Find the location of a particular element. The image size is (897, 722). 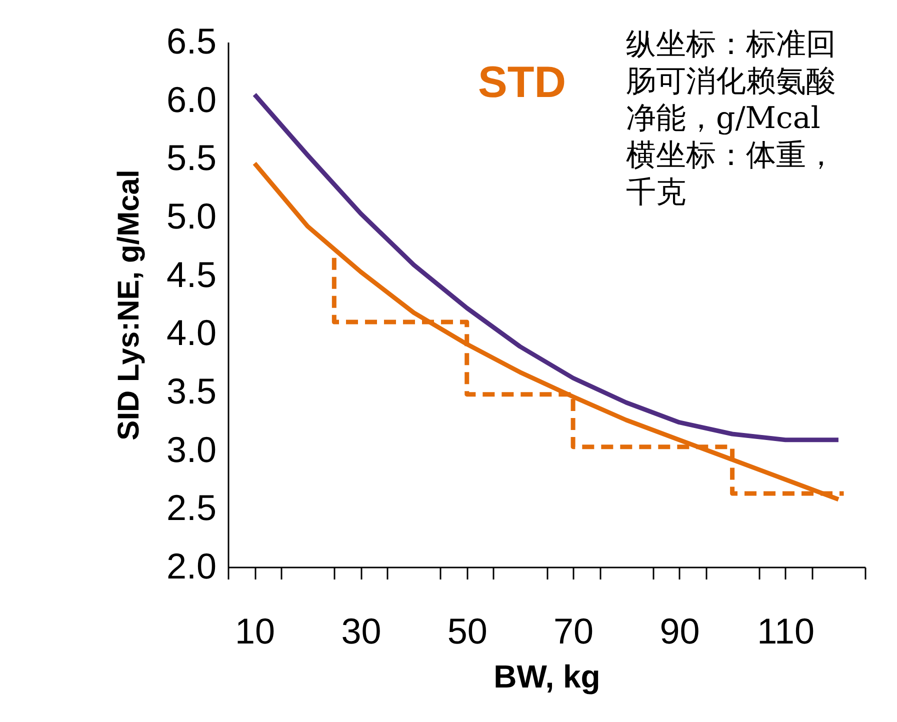

x-tick-label: 110 is located at coordinates (786, 631).